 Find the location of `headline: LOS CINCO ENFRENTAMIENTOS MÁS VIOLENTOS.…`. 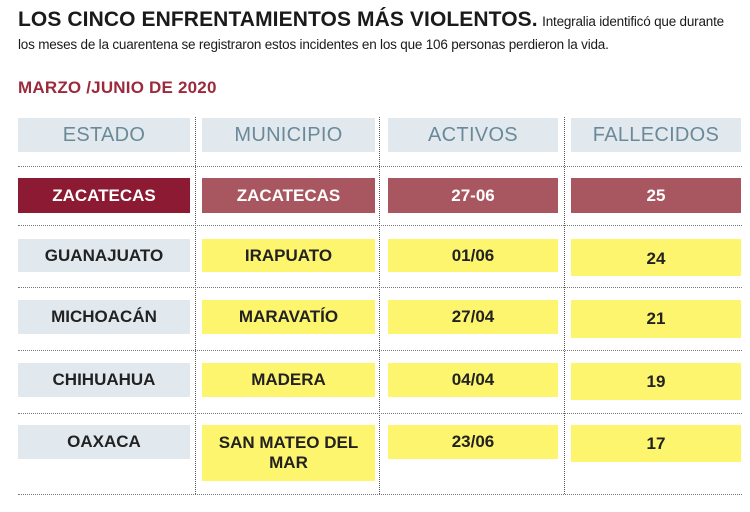

headline: LOS CINCO ENFRENTAMIENTOS MÁS VIOLENTOS.… is located at coordinates (379, 32).